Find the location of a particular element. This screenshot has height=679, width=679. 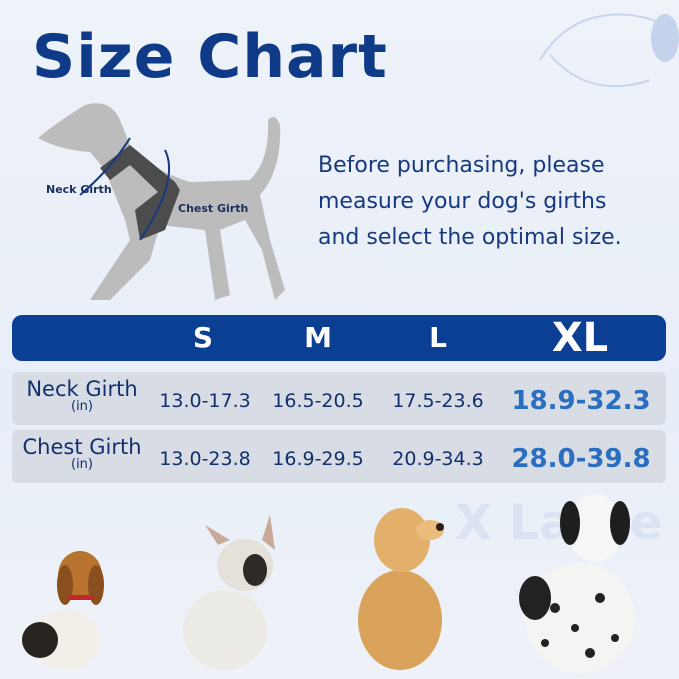

cell-m: 16.5-20.5 is located at coordinates (318, 401).